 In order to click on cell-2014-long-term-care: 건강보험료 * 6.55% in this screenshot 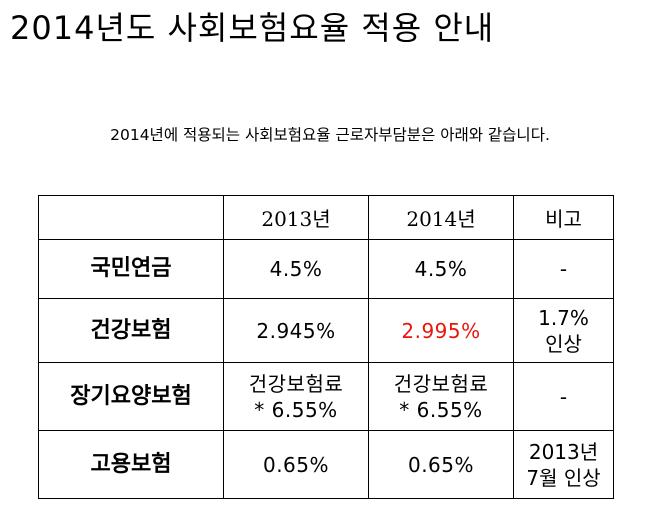, I will do `click(441, 396)`.